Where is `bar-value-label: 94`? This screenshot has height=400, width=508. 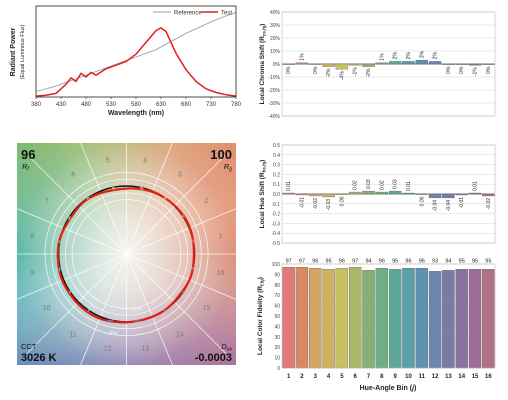
bar-value-label: 94 is located at coordinates (448, 262).